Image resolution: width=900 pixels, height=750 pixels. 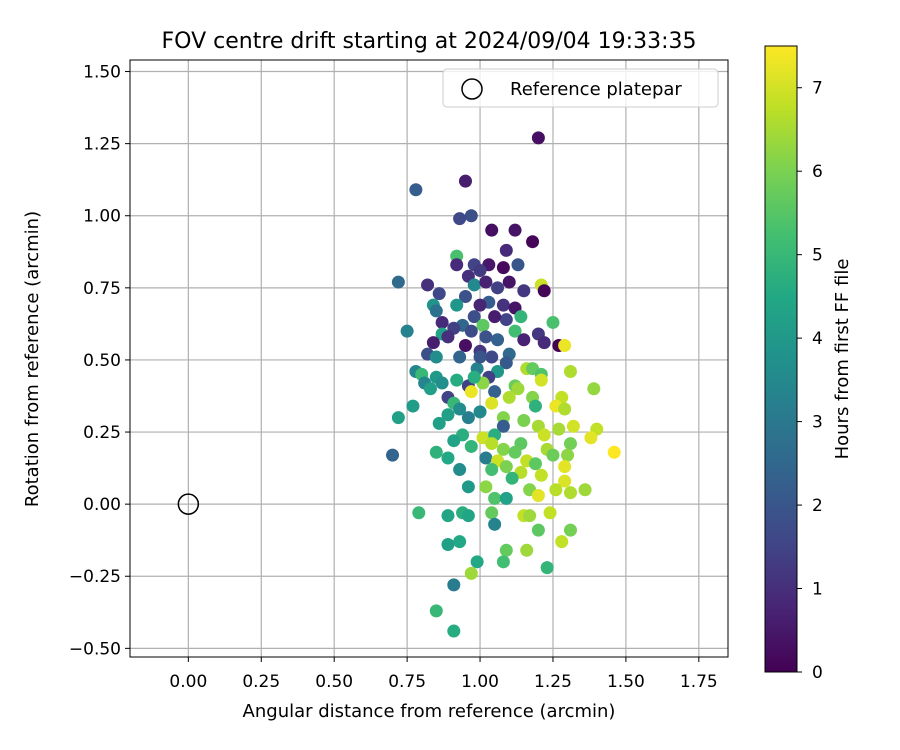 What do you see at coordinates (99, 361) in the screenshot?
I see `y-axis-ticks: −0.50 −0.25 0.00 0.25 0.50 0.75 1.00 1.25 1.50` at bounding box center [99, 361].